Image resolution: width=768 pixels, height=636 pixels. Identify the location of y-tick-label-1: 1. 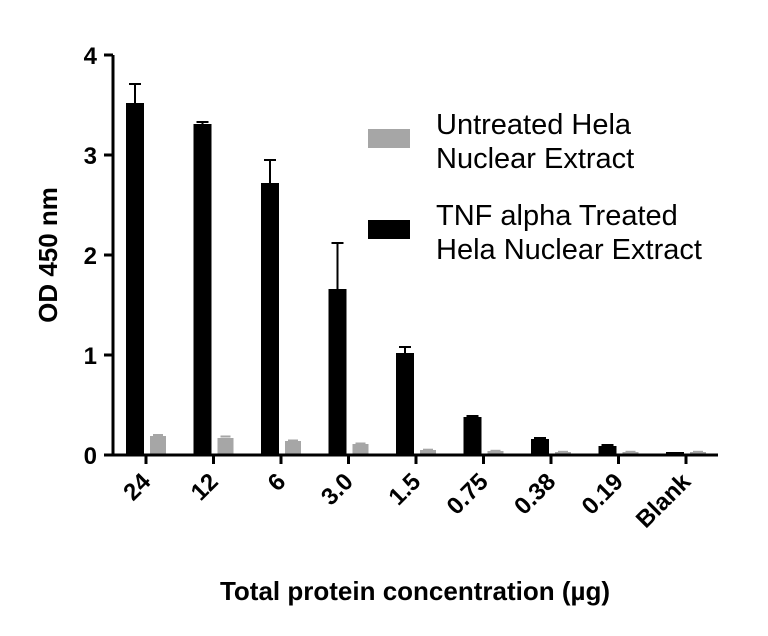
(90, 356).